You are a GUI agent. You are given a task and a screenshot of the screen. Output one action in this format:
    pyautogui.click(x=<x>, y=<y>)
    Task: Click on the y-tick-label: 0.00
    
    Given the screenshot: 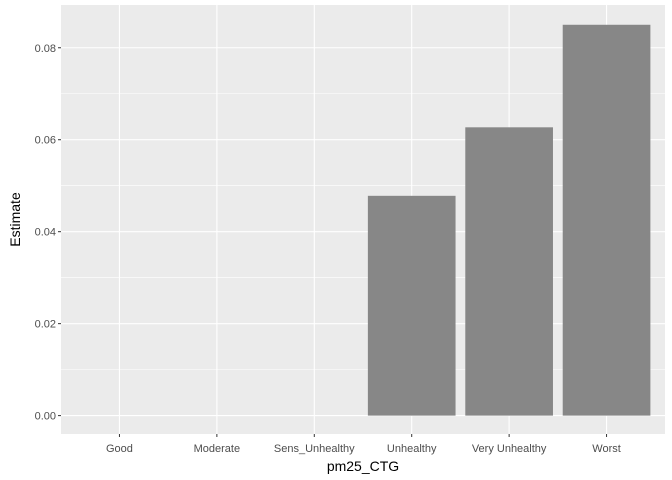 What is the action you would take?
    pyautogui.click(x=45, y=417)
    